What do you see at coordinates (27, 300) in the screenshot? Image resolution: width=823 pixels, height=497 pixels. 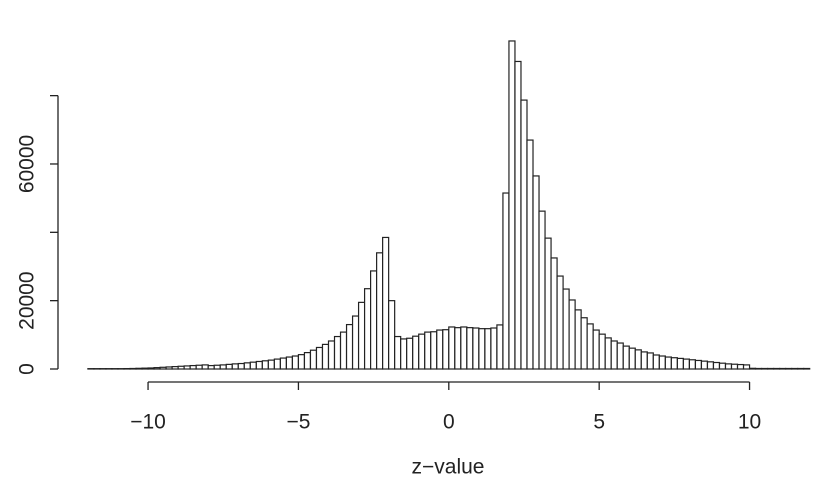 I see `y-tick-label: 20000` at bounding box center [27, 300].